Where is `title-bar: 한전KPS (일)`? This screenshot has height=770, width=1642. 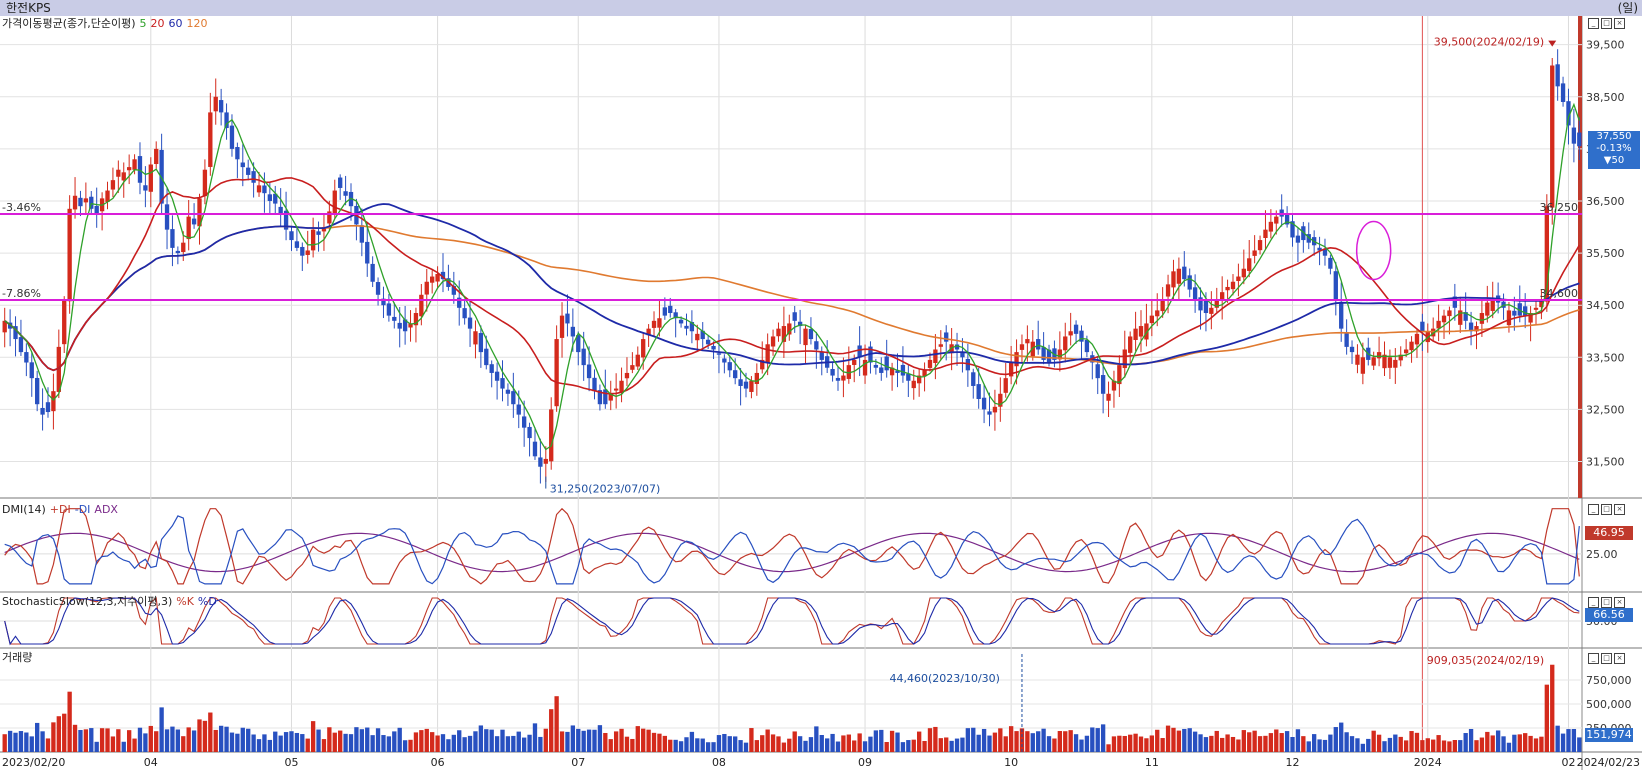
title-bar: 한전KPS (일) is located at coordinates (821, 8).